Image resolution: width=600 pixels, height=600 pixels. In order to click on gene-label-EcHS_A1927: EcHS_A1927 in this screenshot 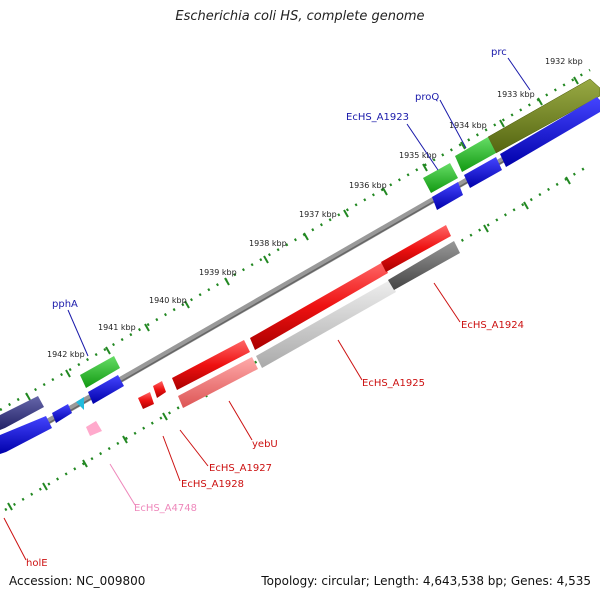, I will do `click(240, 468)`.